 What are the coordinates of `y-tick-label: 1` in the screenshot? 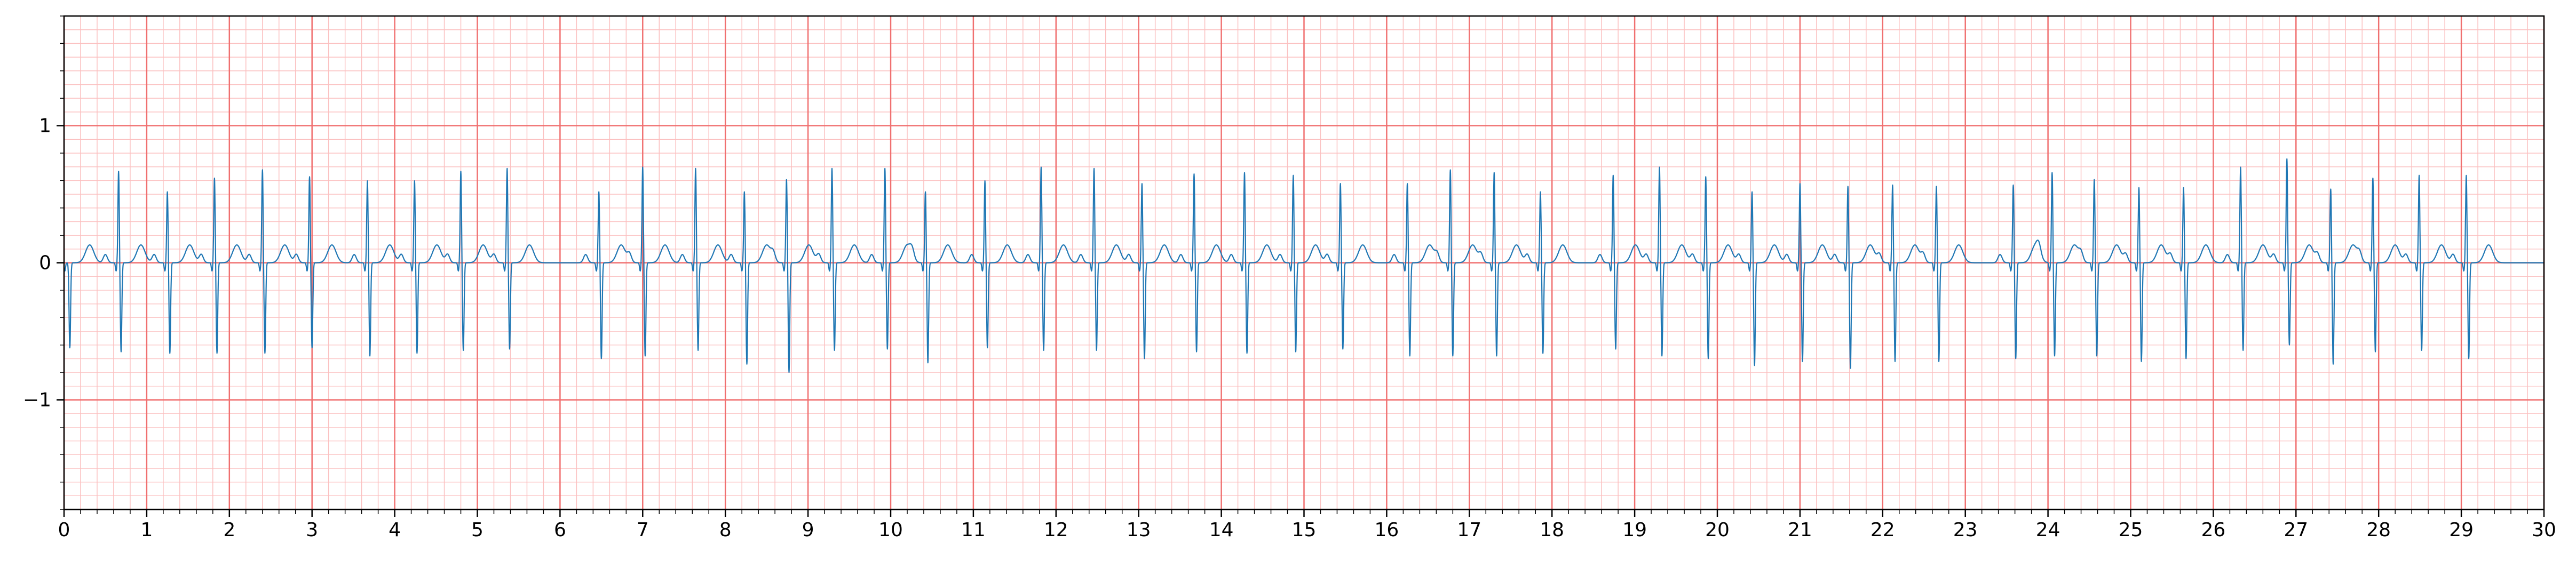 It's located at (45, 126).